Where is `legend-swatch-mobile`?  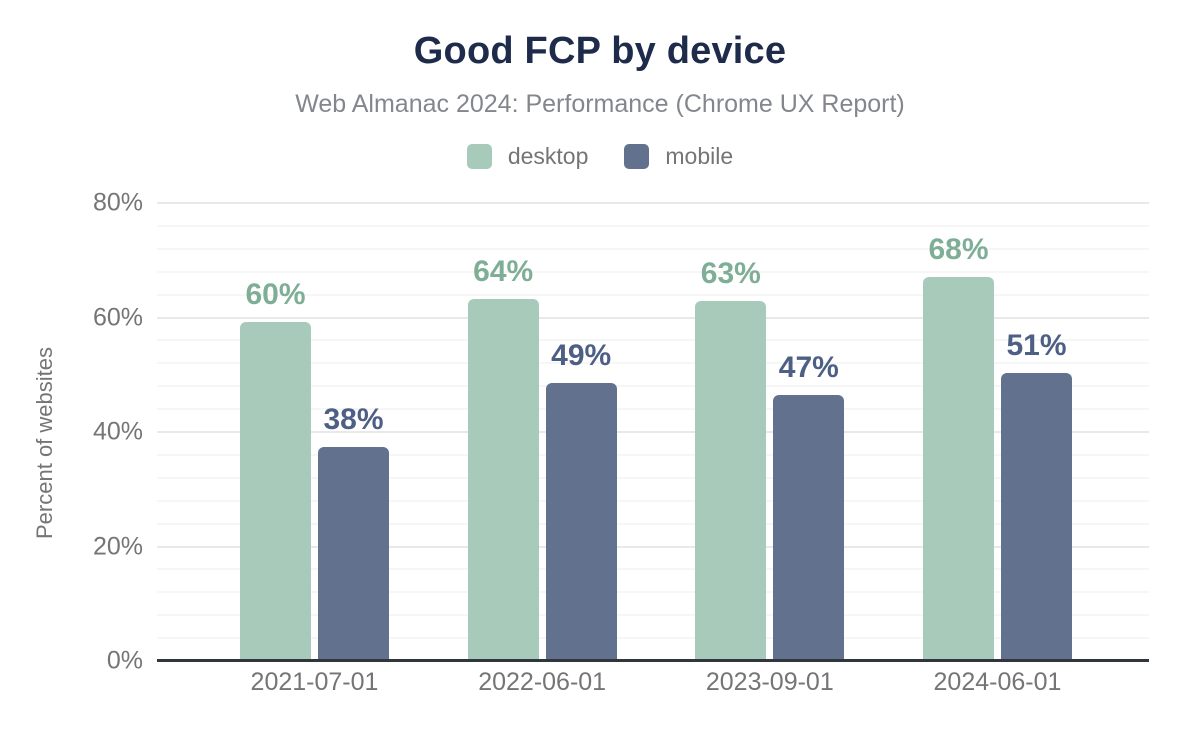
legend-swatch-mobile is located at coordinates (637, 156).